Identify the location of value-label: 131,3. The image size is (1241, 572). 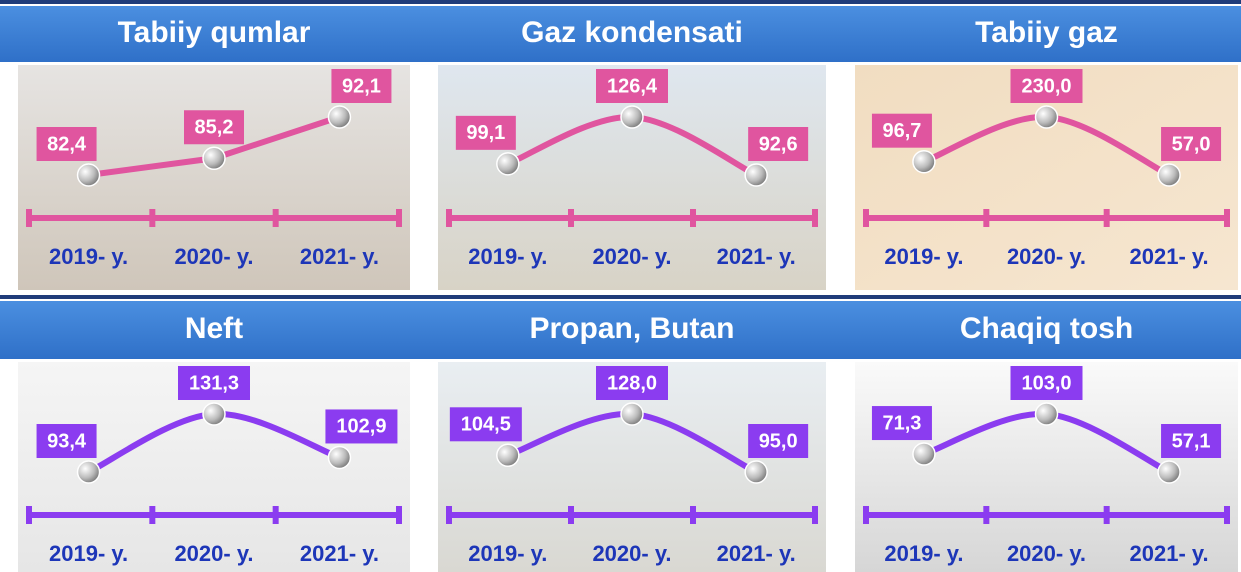
(214, 383).